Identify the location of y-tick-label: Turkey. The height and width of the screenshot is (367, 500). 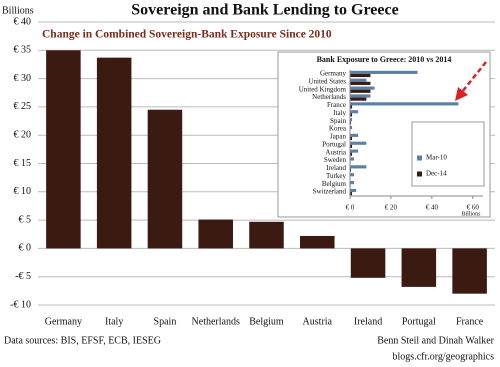
(336, 176).